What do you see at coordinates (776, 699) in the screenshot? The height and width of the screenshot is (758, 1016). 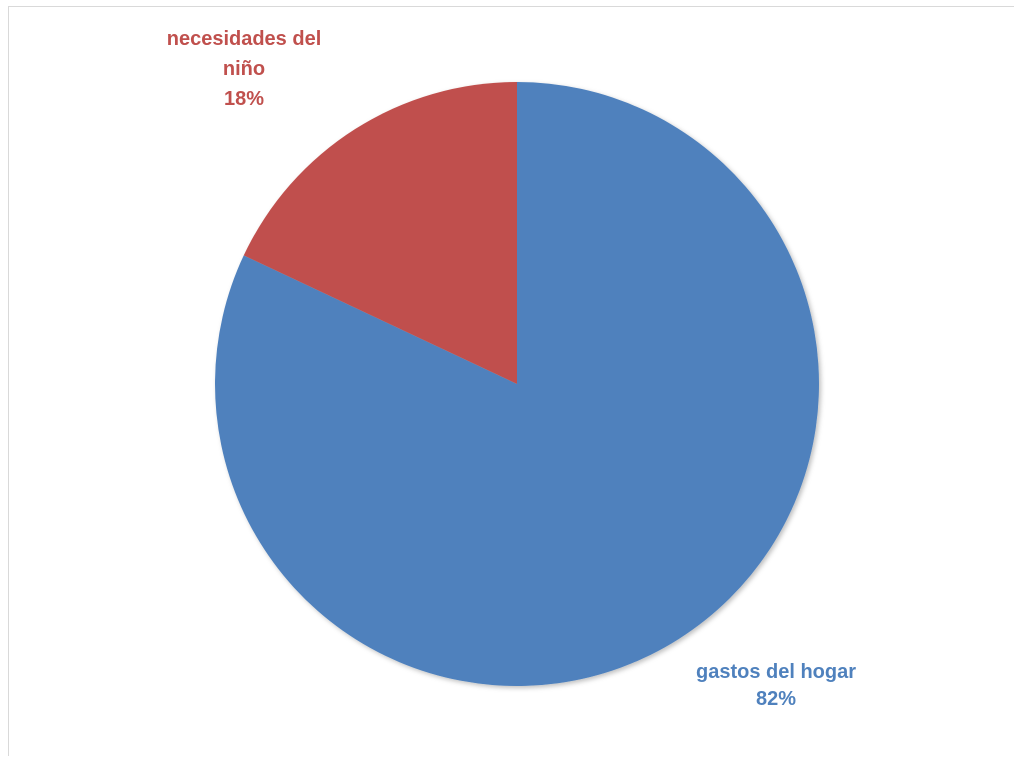 I see `data-label-line: 82%` at bounding box center [776, 699].